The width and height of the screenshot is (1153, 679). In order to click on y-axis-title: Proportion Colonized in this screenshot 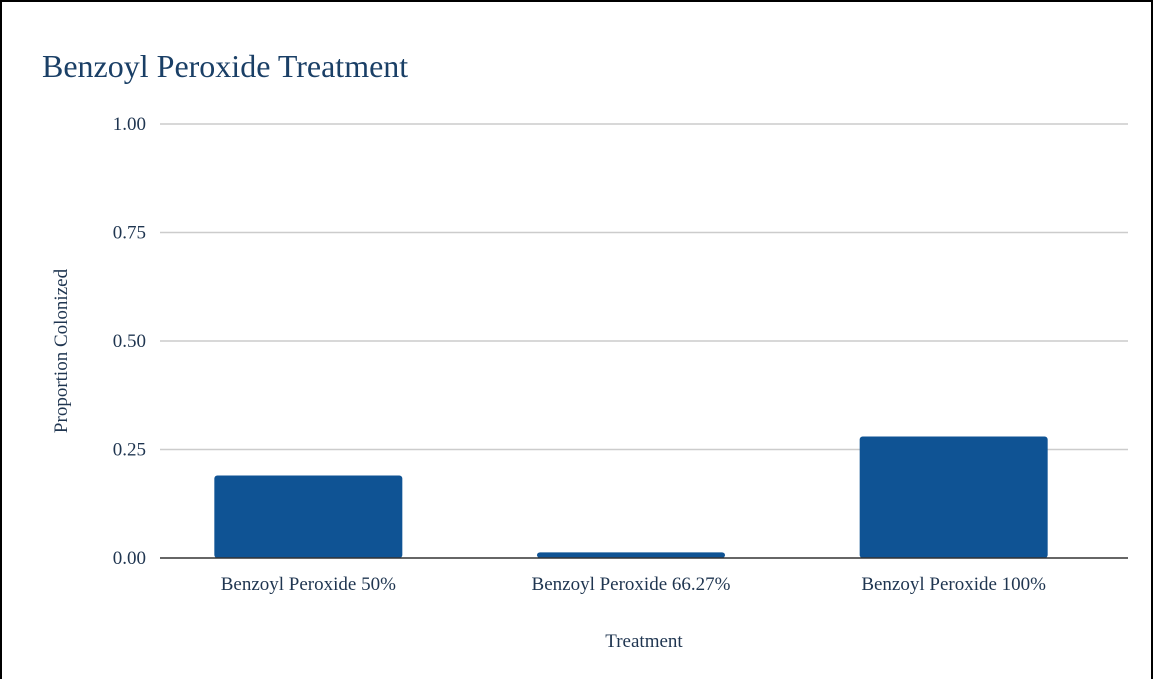, I will do `click(61, 350)`.